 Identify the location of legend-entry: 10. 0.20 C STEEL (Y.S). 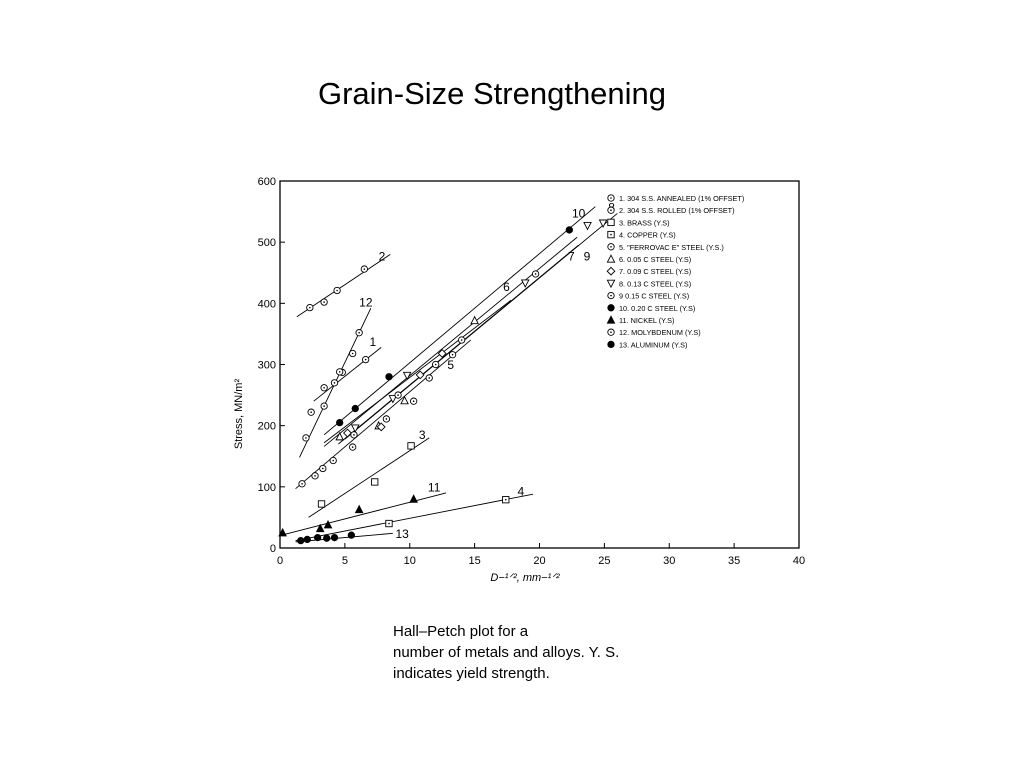
(657, 308).